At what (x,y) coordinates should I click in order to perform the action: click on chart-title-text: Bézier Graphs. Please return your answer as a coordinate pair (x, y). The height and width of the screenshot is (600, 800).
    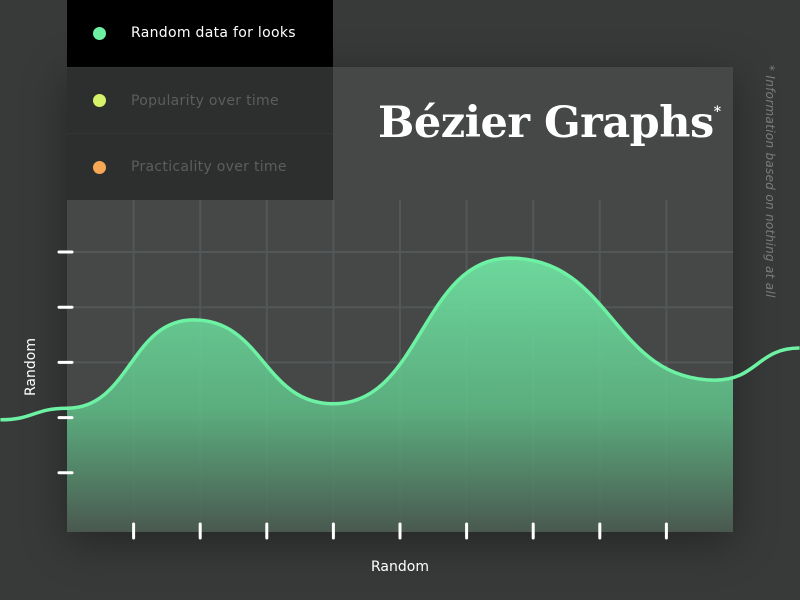
    Looking at the image, I should click on (546, 123).